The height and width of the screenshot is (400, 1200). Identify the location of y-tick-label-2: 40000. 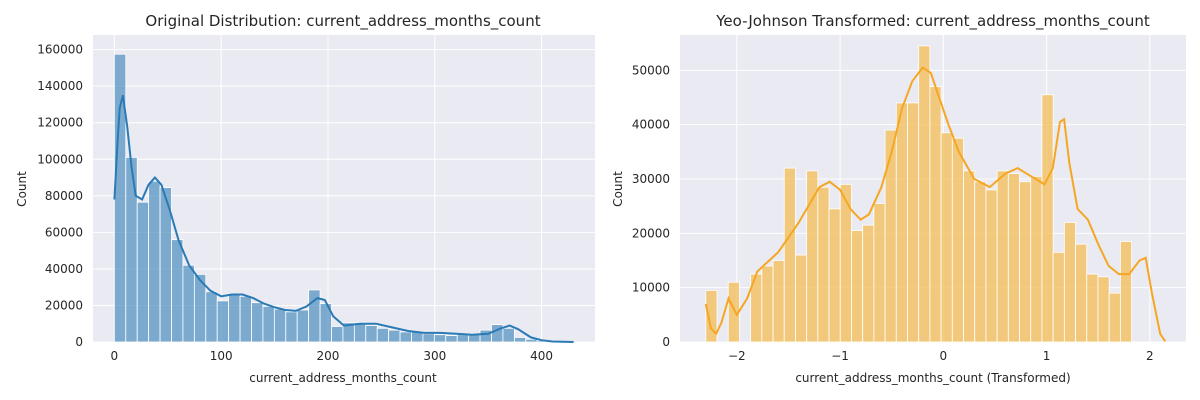
(64, 269).